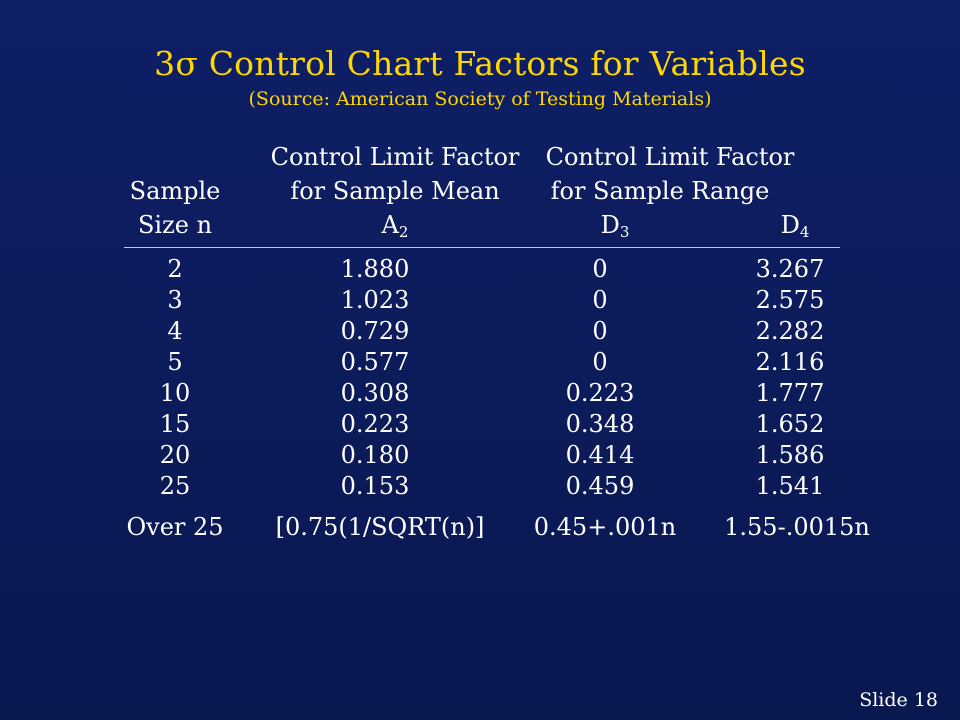 This screenshot has width=960, height=720. Describe the element at coordinates (395, 157) in the screenshot. I see `header-mean-factor-line1: Control Limit Factor` at that location.